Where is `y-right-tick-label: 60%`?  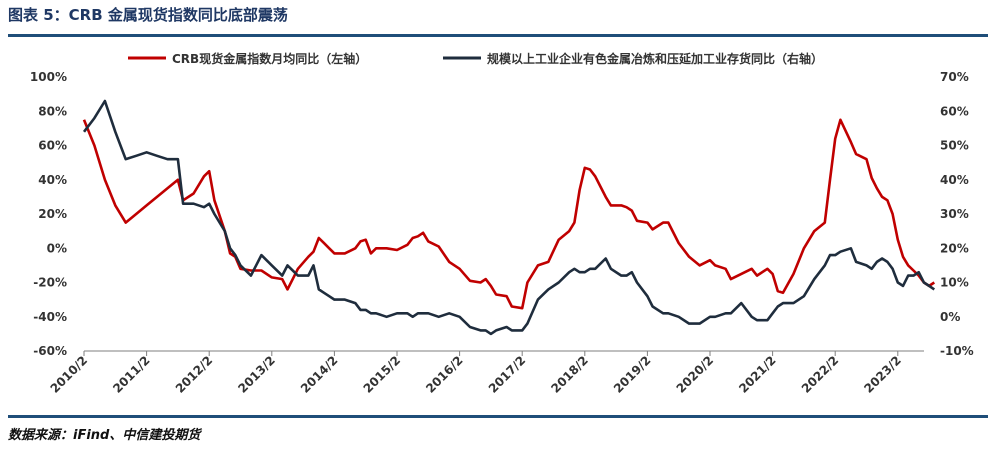
y-right-tick-label: 60% is located at coordinates (954, 111).